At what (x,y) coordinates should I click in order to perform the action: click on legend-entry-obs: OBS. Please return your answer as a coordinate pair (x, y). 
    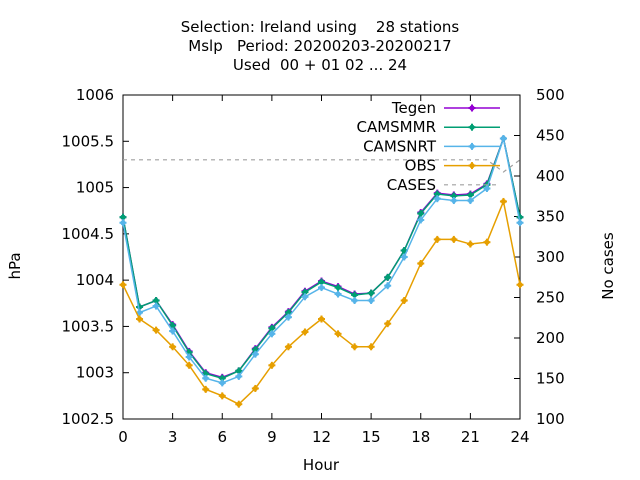
    Looking at the image, I should click on (452, 166).